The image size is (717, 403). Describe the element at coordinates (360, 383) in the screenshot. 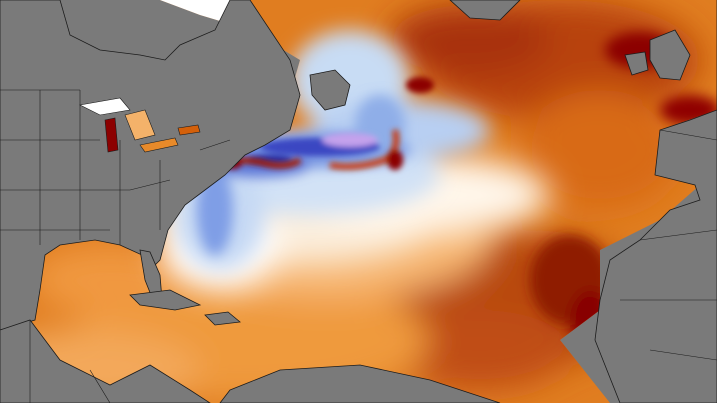

I see `south-america` at that location.